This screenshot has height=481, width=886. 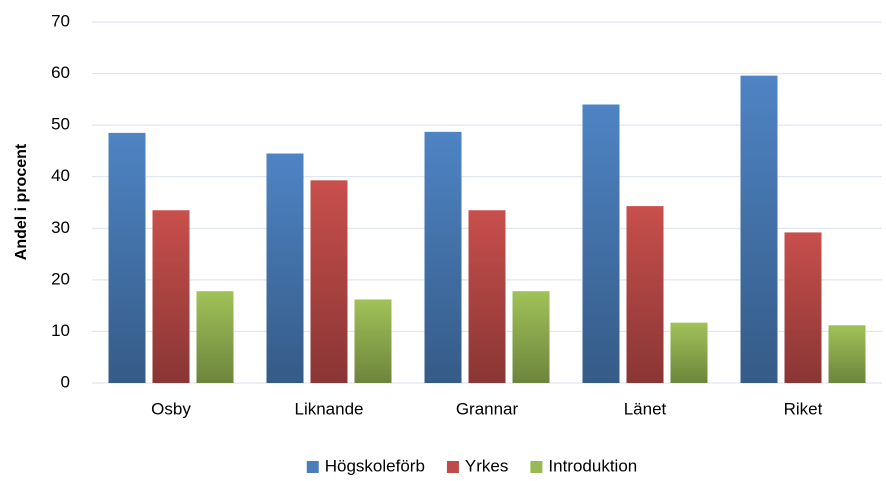 What do you see at coordinates (592, 465) in the screenshot?
I see `legend-label: Introduktion` at bounding box center [592, 465].